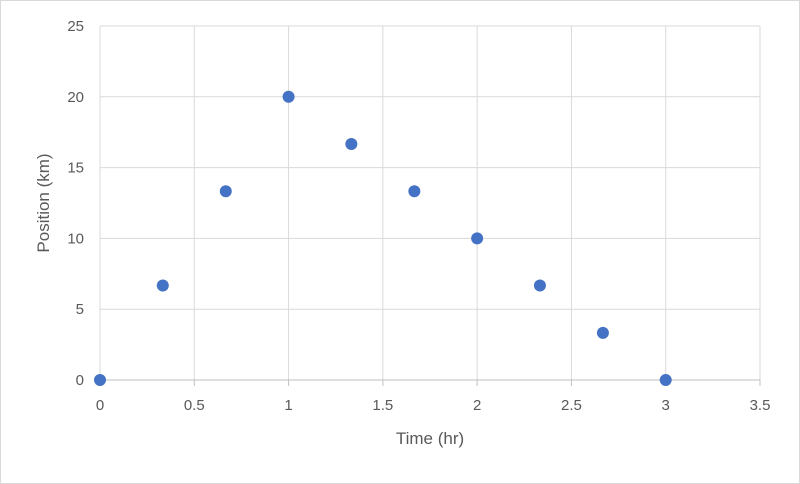 This screenshot has width=800, height=484. What do you see at coordinates (75, 203) in the screenshot?
I see `y-axis-ticks: 0 5 10 15 20 25` at bounding box center [75, 203].